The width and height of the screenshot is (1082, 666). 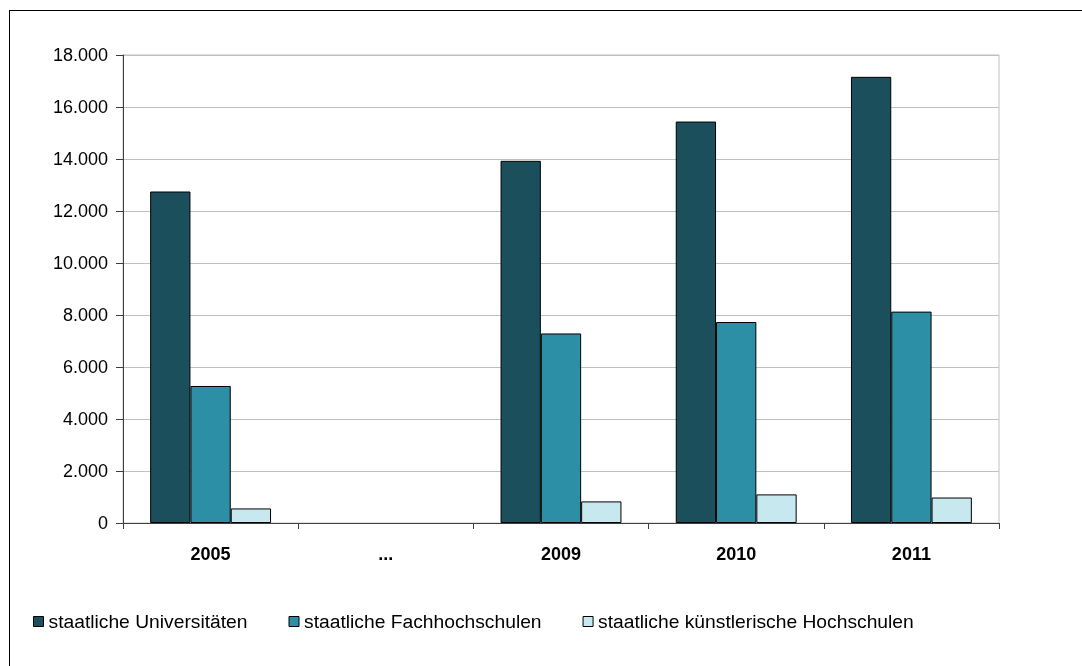 What do you see at coordinates (80, 159) in the screenshot?
I see `y-tick-label: 14.000` at bounding box center [80, 159].